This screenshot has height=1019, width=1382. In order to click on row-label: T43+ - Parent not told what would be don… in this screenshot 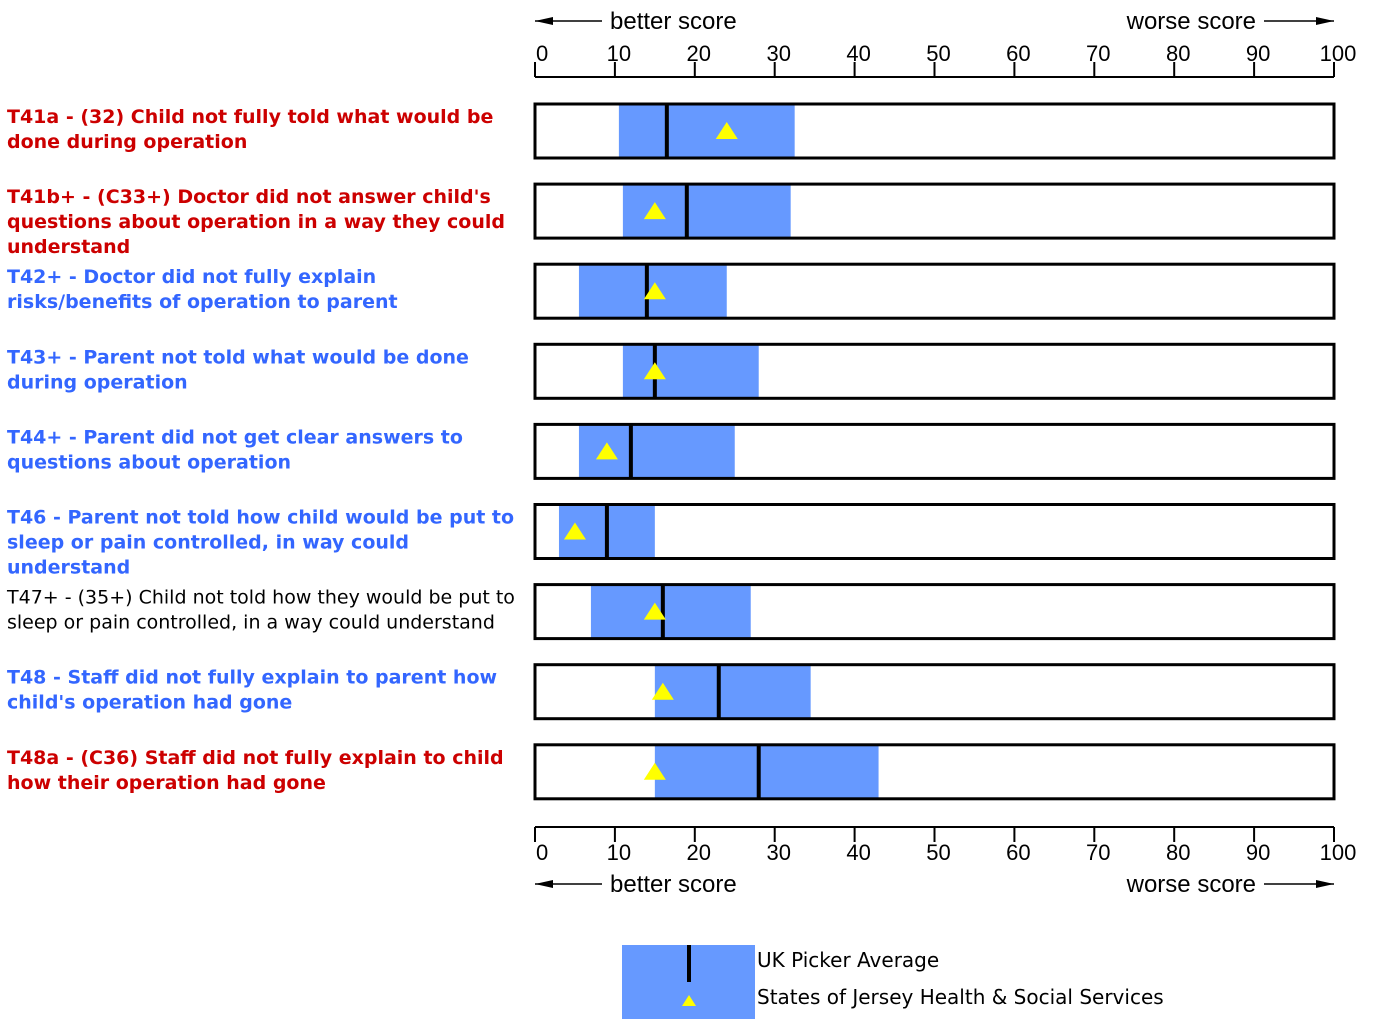, I will do `click(238, 369)`.